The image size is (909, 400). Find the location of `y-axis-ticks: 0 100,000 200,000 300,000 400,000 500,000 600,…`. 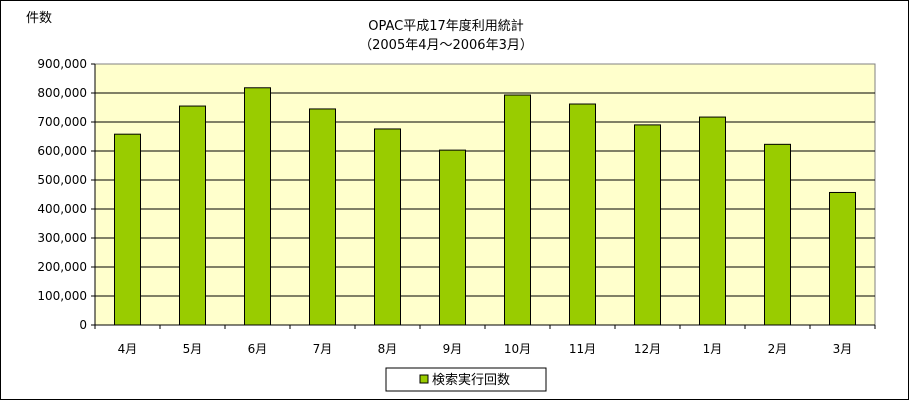

y-axis-ticks: 0 100,000 200,000 300,000 400,000 500,000 600,… is located at coordinates (66, 194).